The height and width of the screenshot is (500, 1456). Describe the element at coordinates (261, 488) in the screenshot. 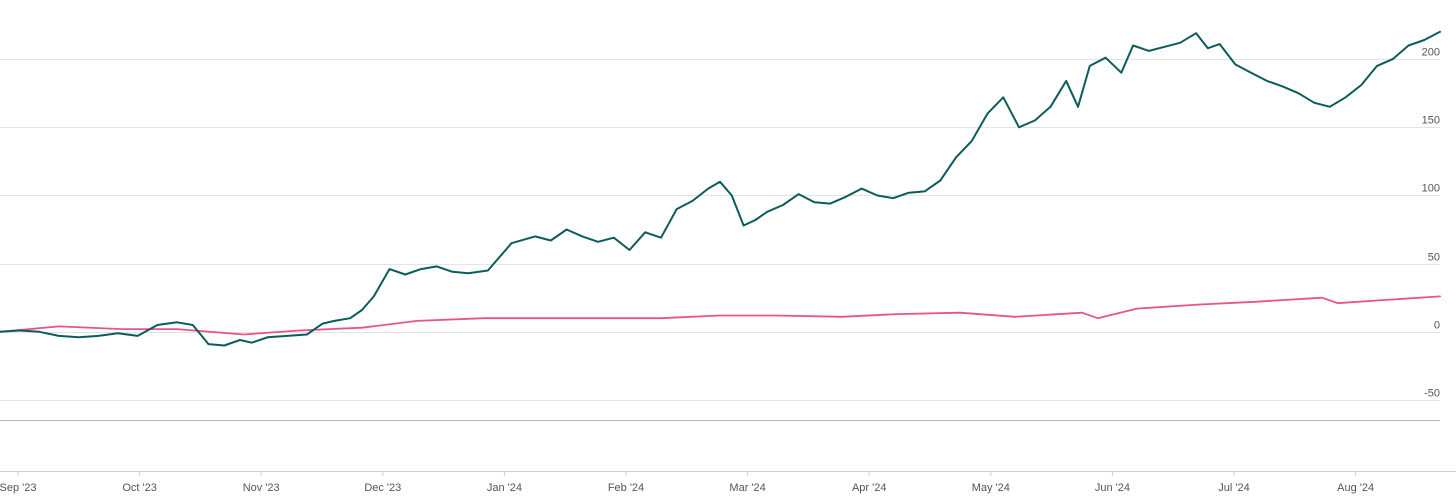

I see `x-tick-label: Nov '23` at that location.